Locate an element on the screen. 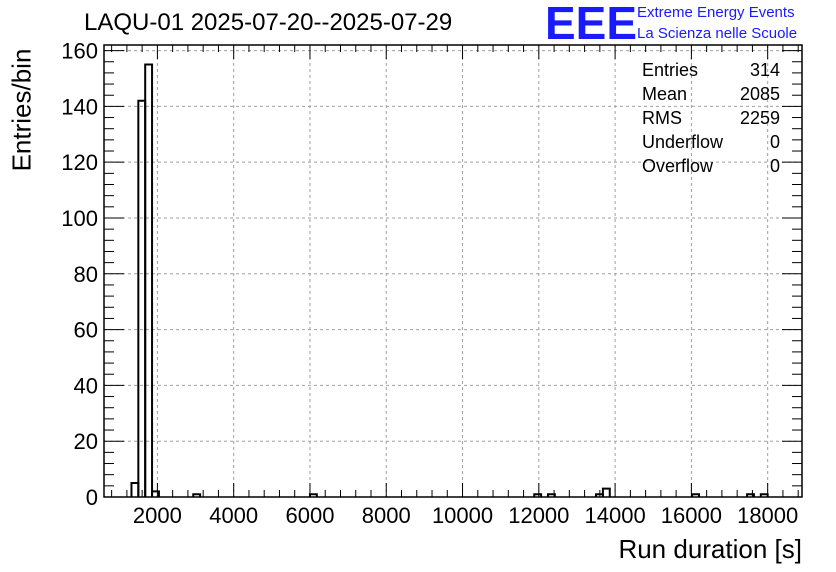  stat-value: 314 is located at coordinates (764, 70).